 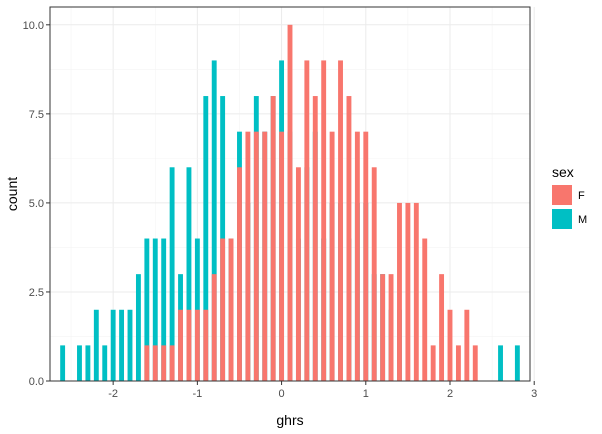 I want to click on y-axis-title: count, so click(x=12, y=194).